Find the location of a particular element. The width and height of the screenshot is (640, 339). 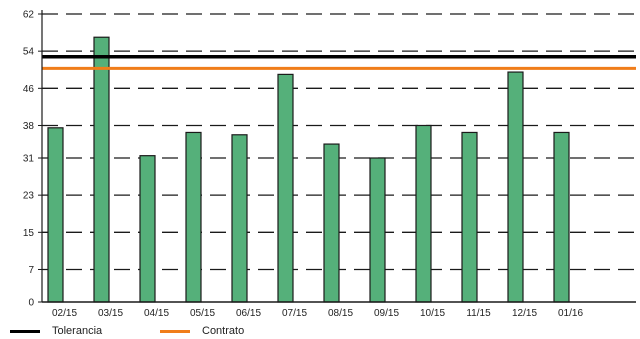

y-tick-label: 31 is located at coordinates (29, 159).